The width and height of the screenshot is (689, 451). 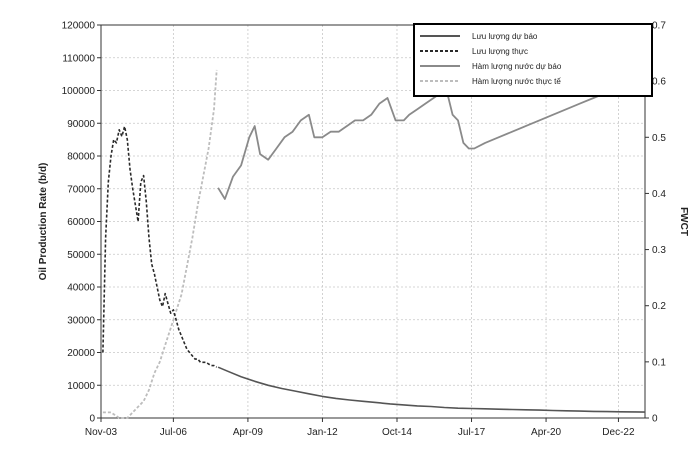 What do you see at coordinates (516, 81) in the screenshot?
I see `legend-label-3: Hàm lượng nước thực tế` at bounding box center [516, 81].